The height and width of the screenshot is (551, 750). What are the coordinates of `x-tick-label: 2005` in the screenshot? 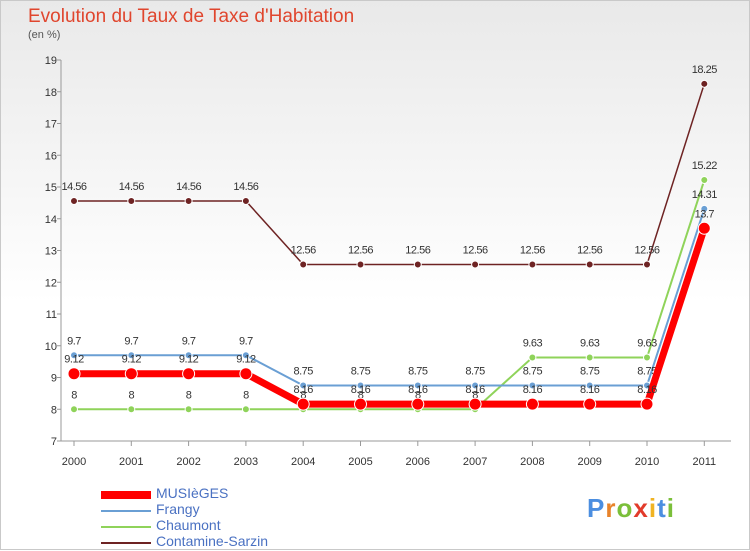 It's located at (360, 462).